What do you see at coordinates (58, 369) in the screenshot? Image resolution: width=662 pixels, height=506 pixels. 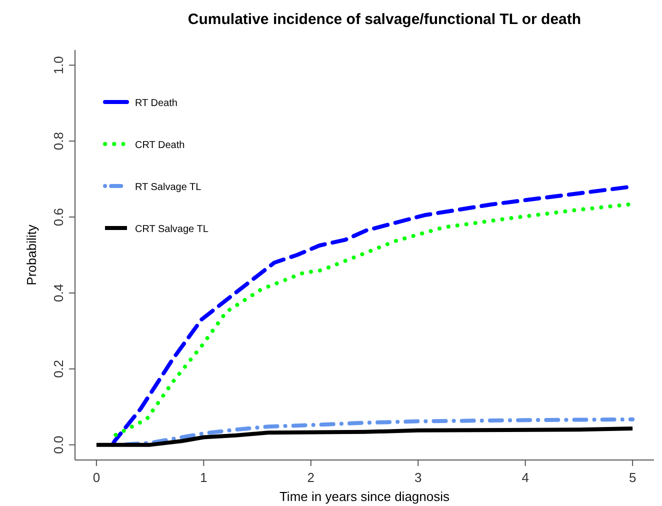 I see `y-tick-label: 0.2` at bounding box center [58, 369].